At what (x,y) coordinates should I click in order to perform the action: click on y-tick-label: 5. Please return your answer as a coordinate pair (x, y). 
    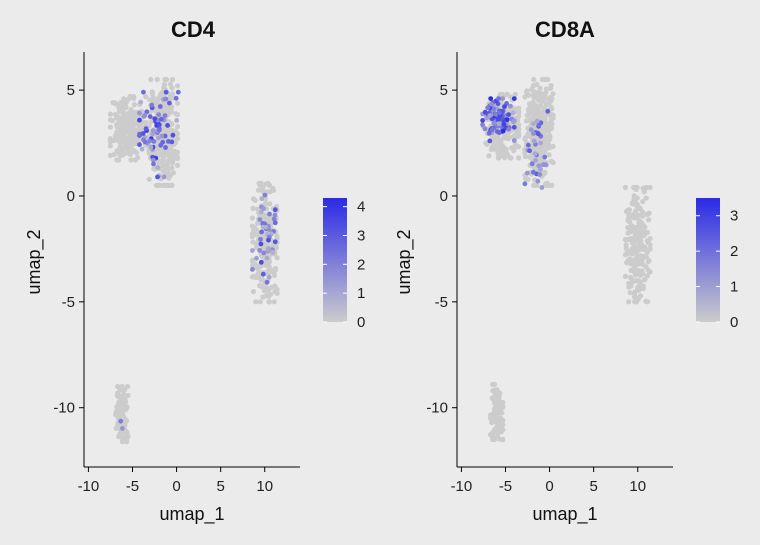
    Looking at the image, I should click on (71, 90).